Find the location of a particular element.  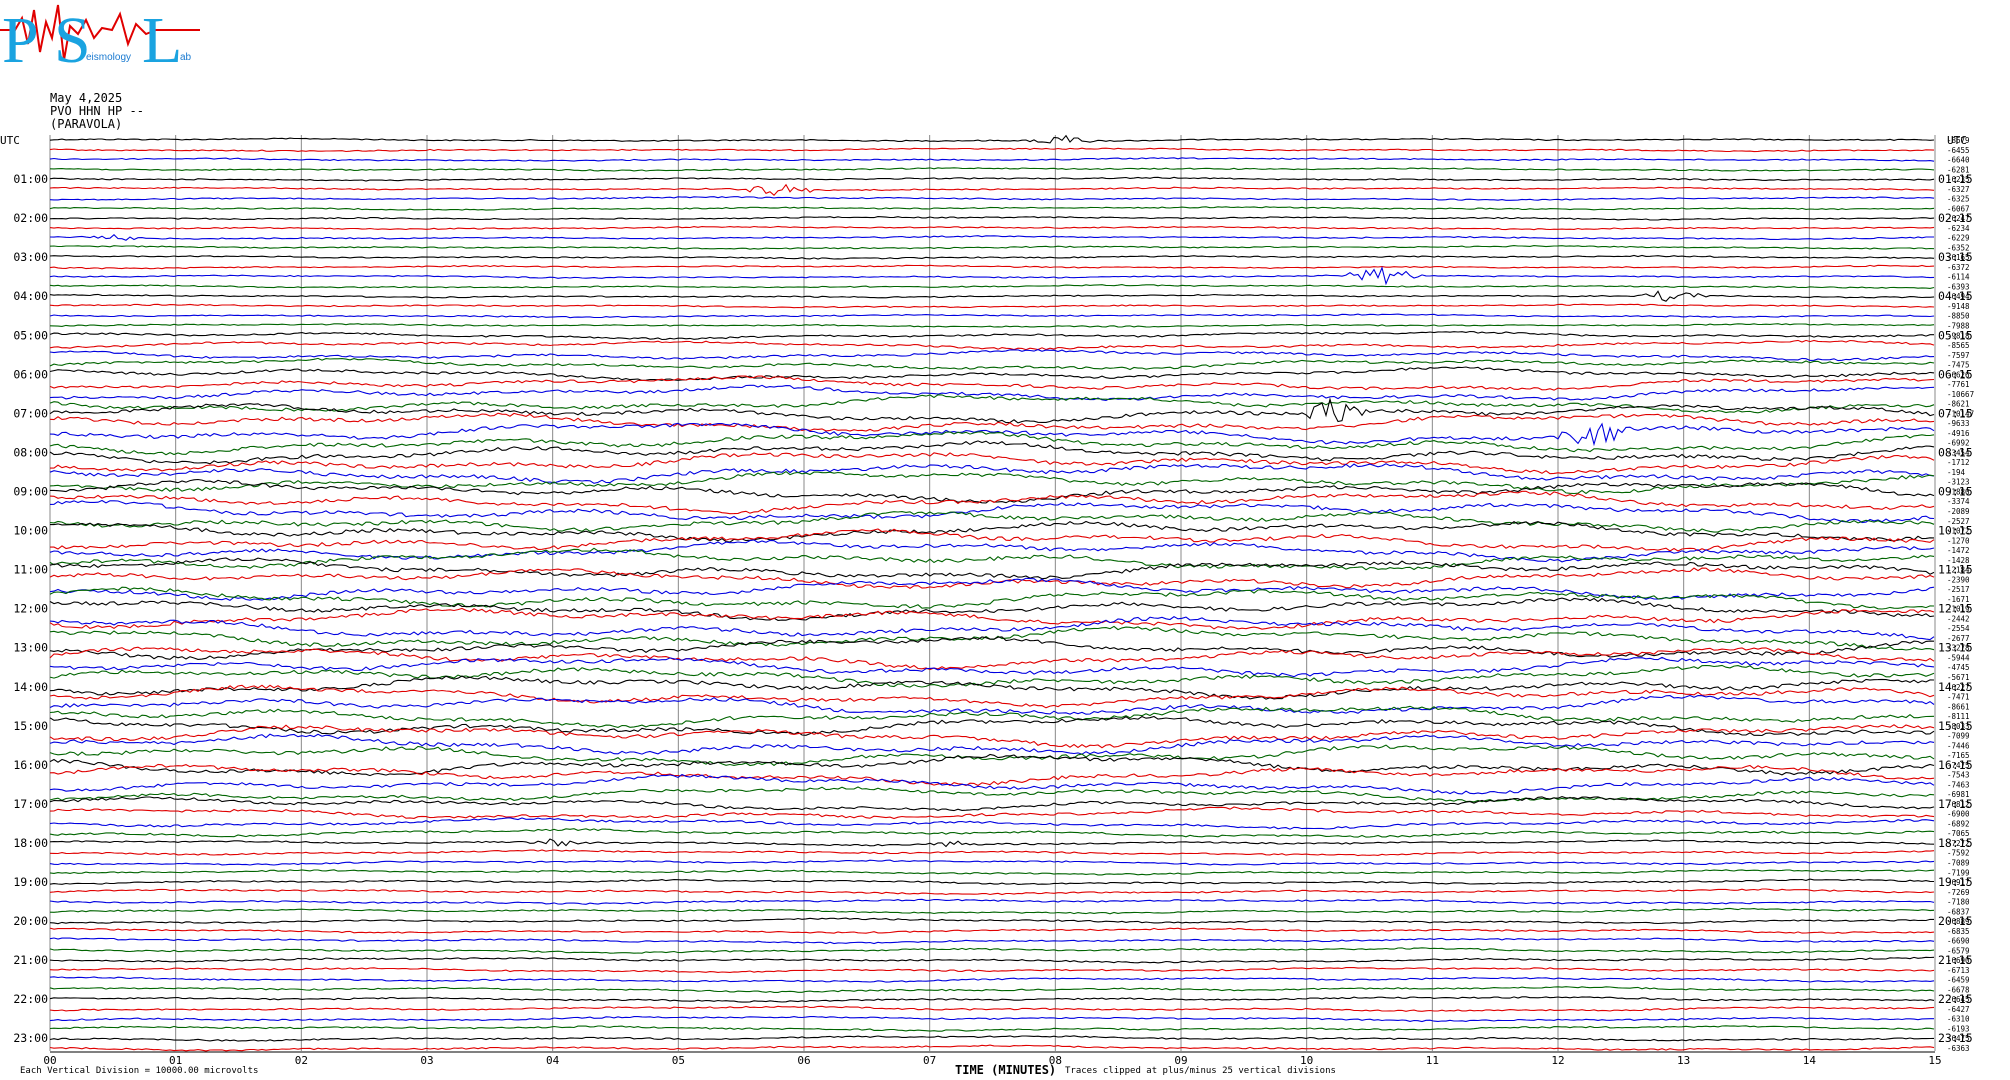

trace-offset-label-87: -6678 is located at coordinates (1958, 989).